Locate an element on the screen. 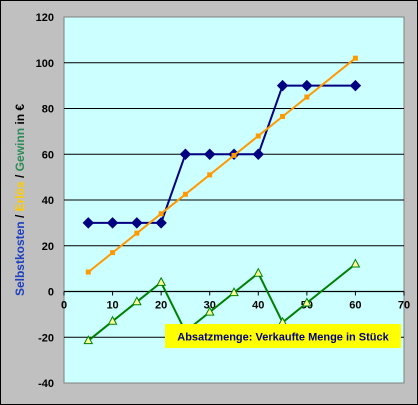 This screenshot has width=418, height=405. x-tick-label: 60 is located at coordinates (355, 306).